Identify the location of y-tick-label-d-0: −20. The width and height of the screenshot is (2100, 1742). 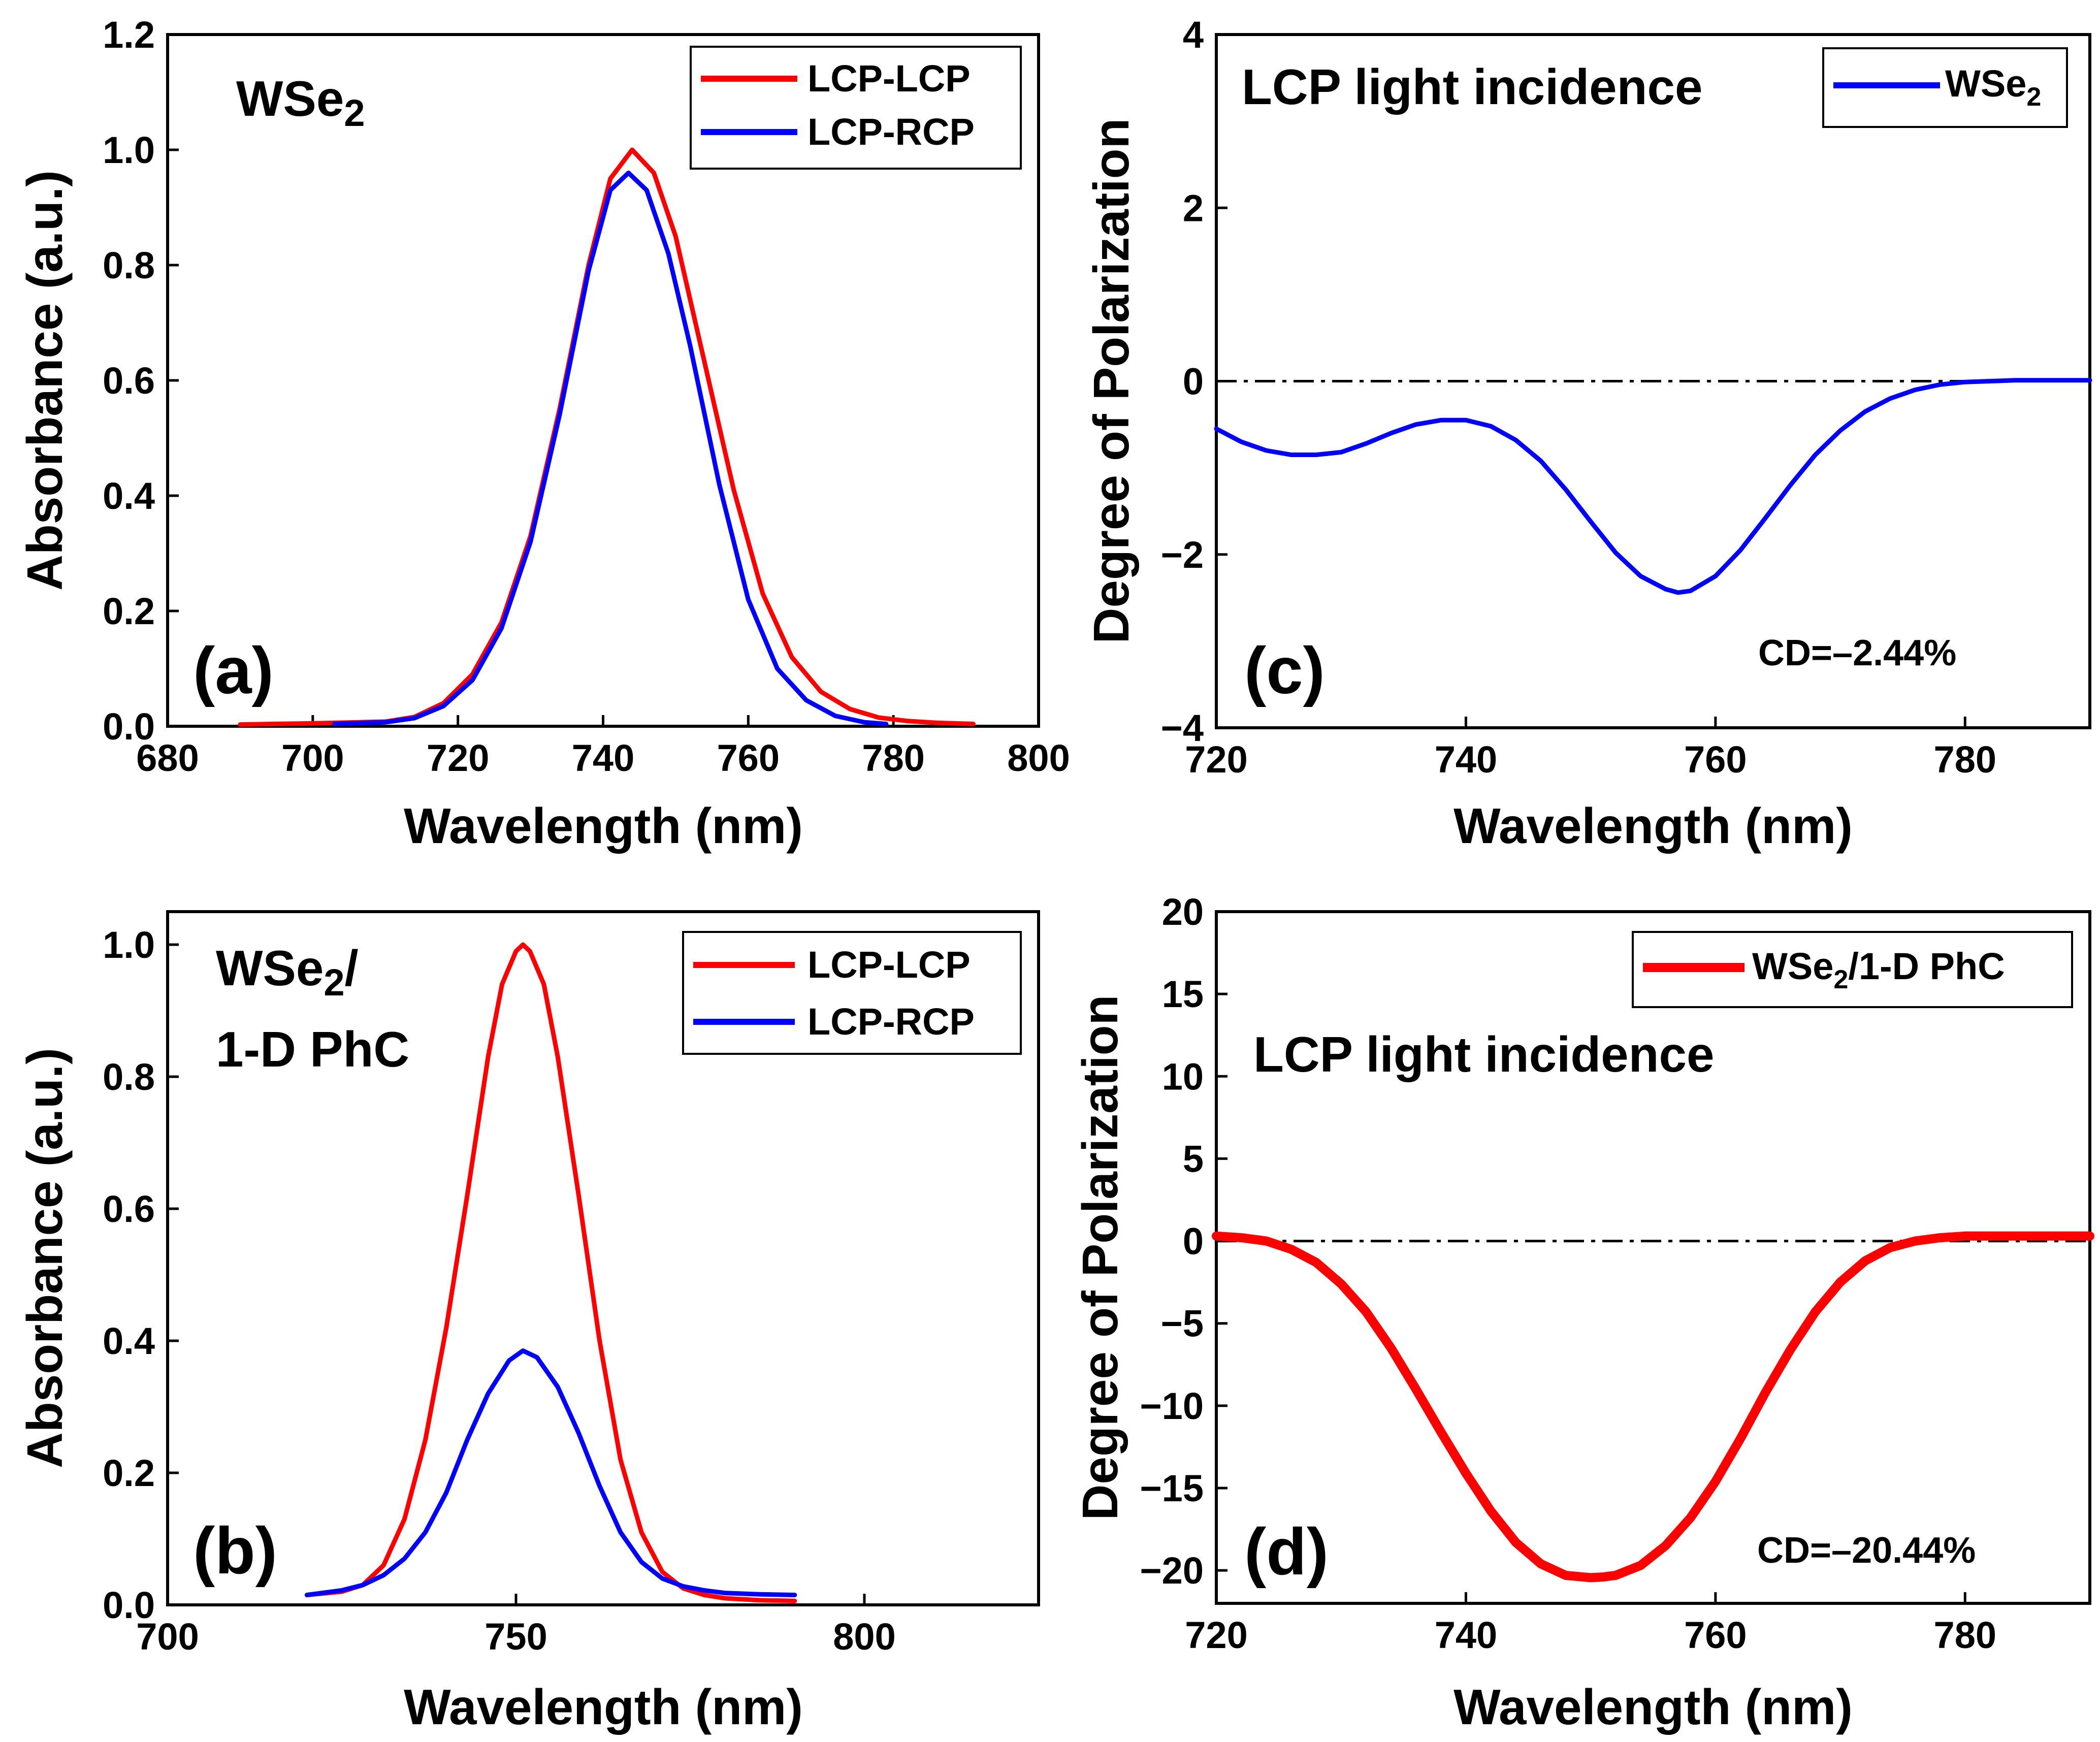
(1172, 1571).